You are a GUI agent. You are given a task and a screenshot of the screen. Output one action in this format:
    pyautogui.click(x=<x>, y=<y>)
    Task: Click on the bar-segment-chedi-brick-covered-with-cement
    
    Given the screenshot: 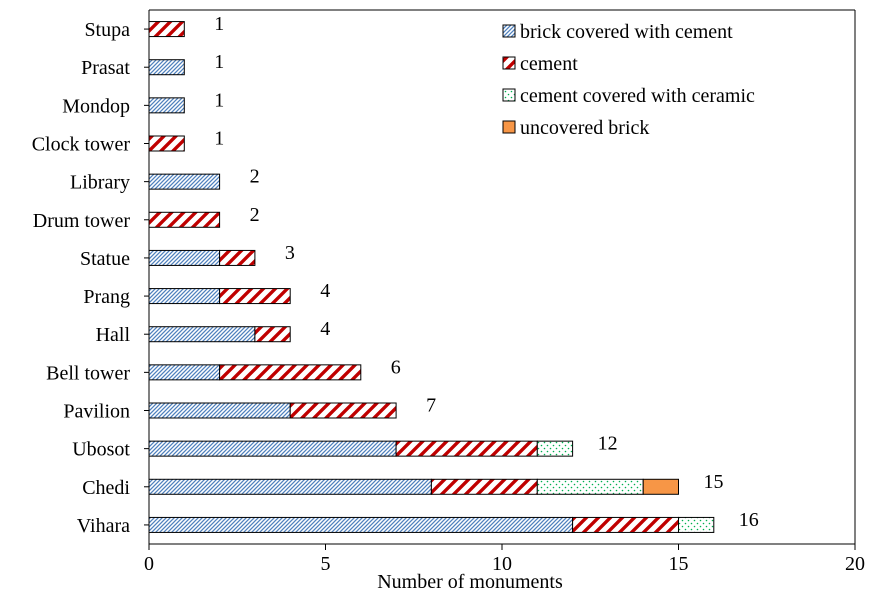 What is the action you would take?
    pyautogui.click(x=290, y=486)
    